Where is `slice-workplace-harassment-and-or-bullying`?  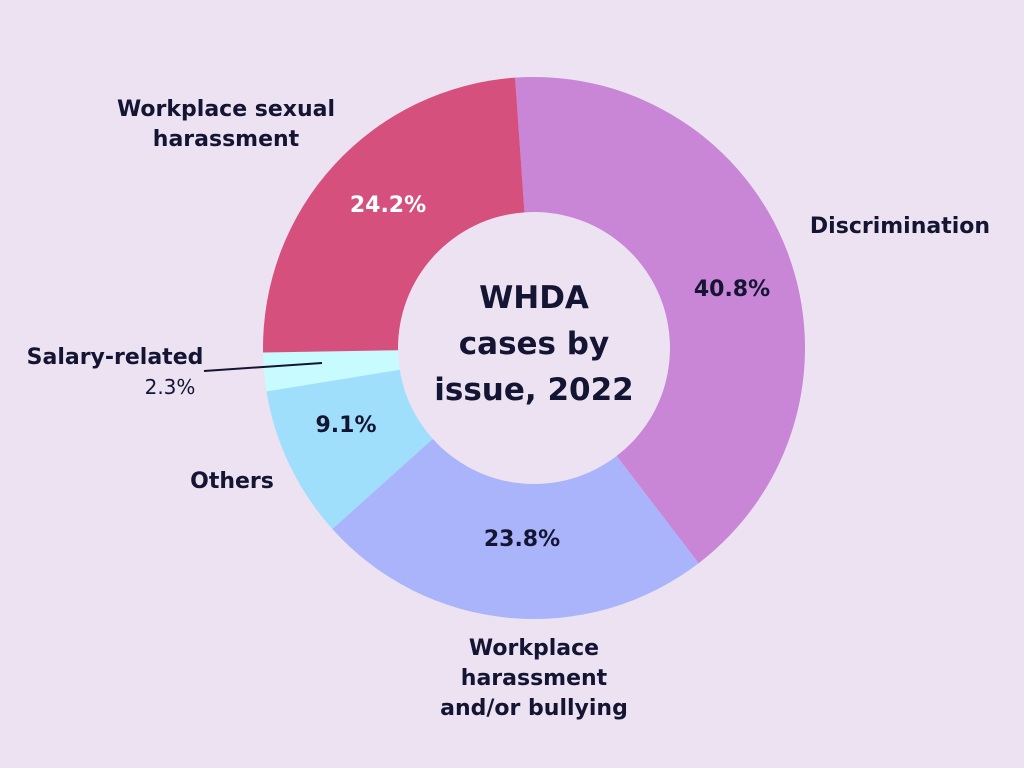 slice-workplace-harassment-and-or-bullying is located at coordinates (515, 529).